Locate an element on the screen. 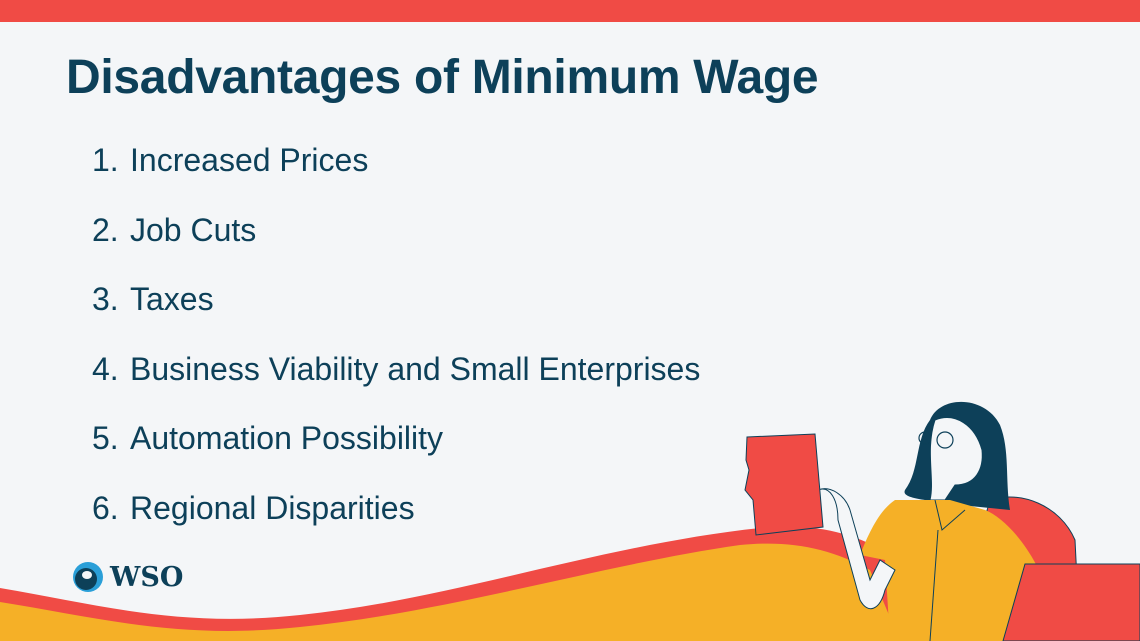  laptop is located at coordinates (1071, 602).